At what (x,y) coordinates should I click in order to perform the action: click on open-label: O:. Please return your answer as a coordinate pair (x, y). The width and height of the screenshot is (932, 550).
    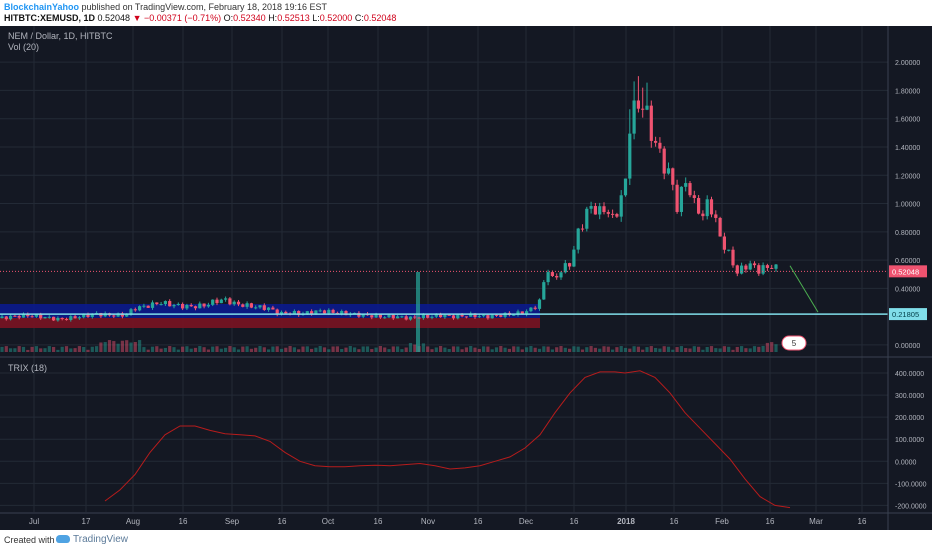
    Looking at the image, I should click on (228, 18).